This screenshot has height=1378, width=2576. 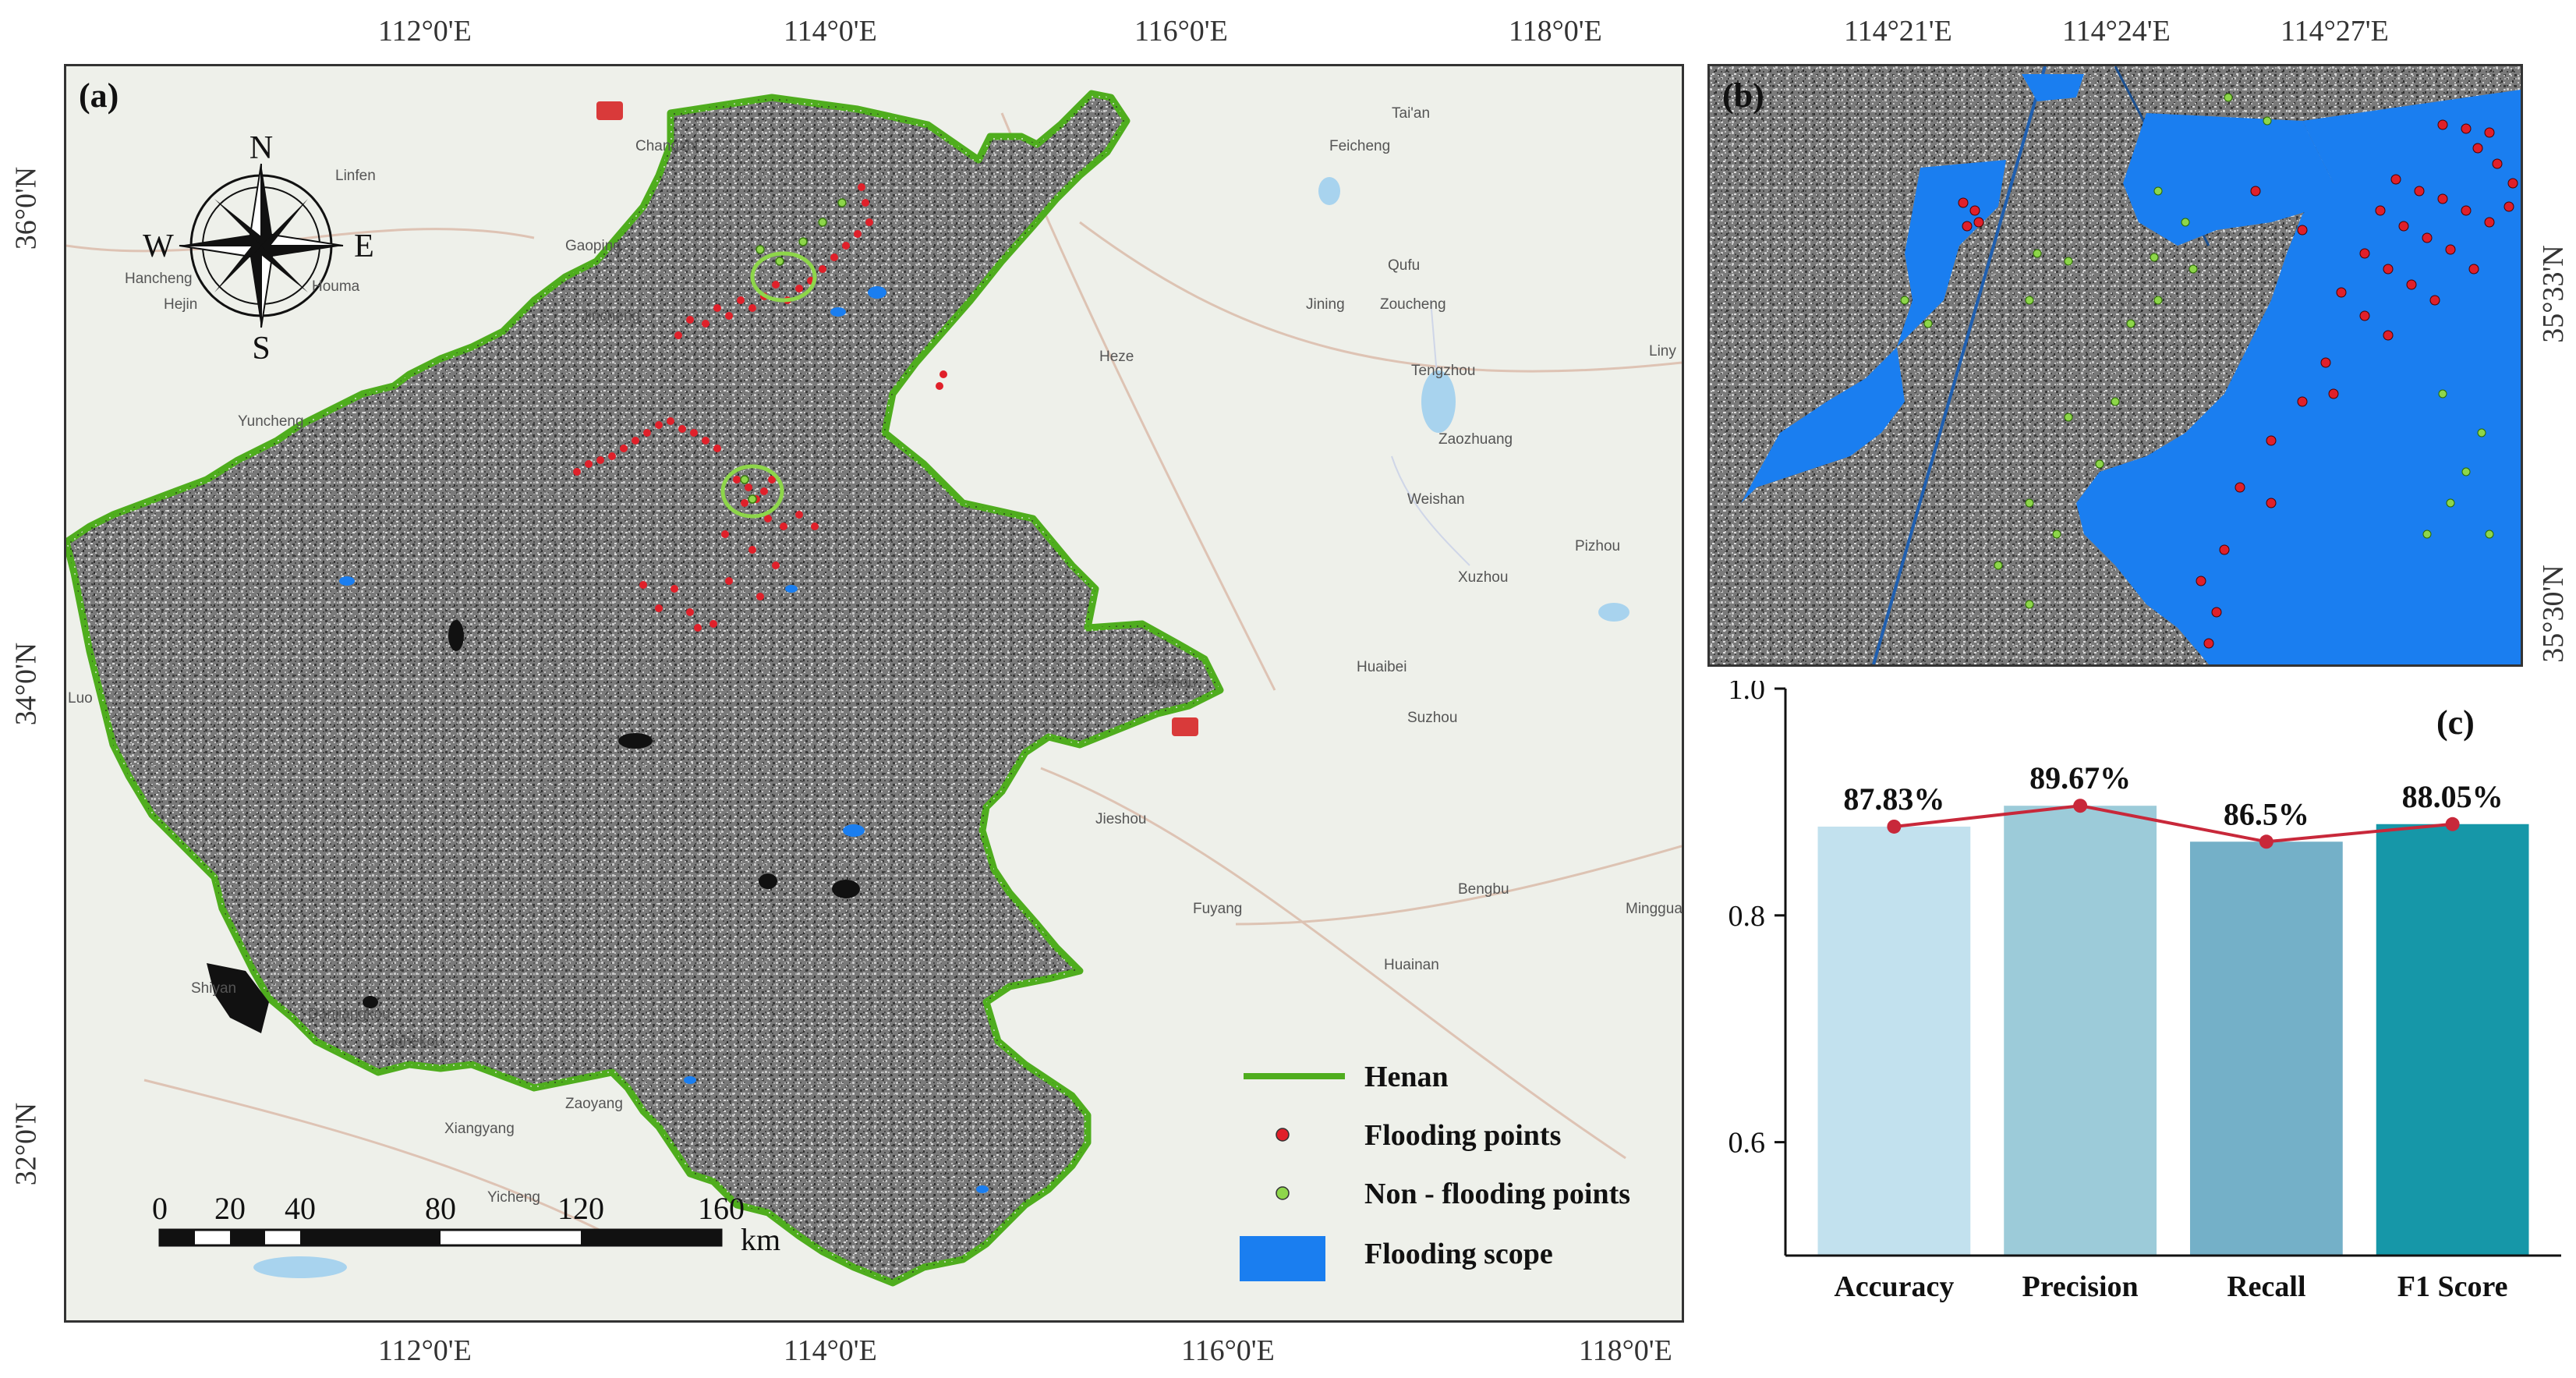 I want to click on compass-rose-icon: N S E W, so click(x=258, y=248).